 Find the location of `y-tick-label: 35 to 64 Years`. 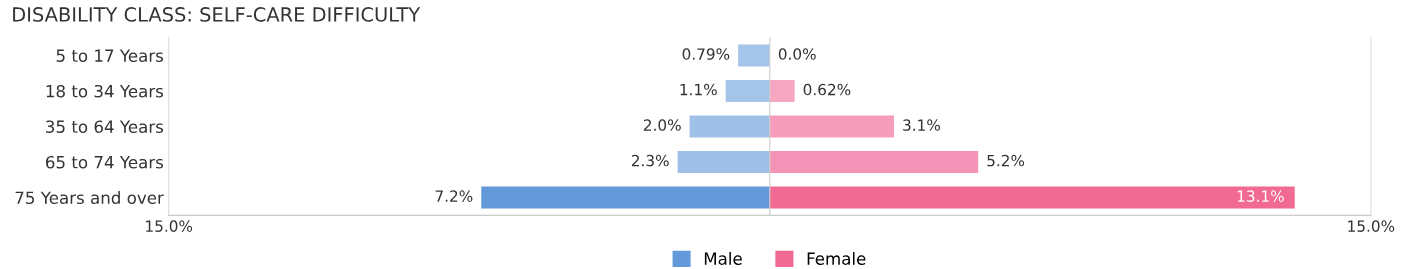

y-tick-label: 35 to 64 Years is located at coordinates (105, 126).